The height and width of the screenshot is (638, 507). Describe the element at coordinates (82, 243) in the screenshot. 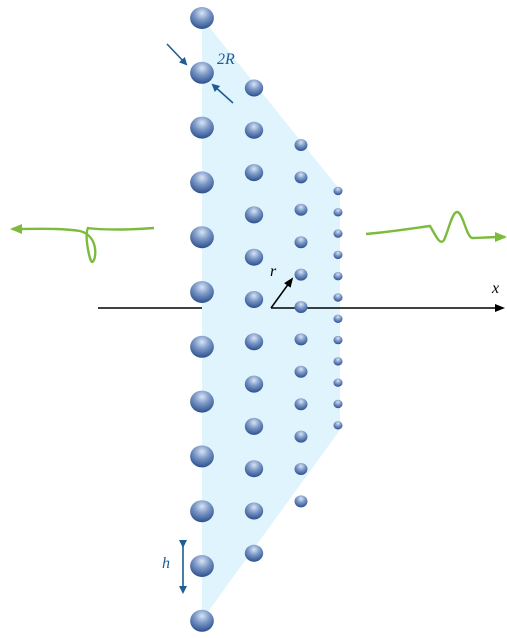

I see `left-wave-packet` at that location.